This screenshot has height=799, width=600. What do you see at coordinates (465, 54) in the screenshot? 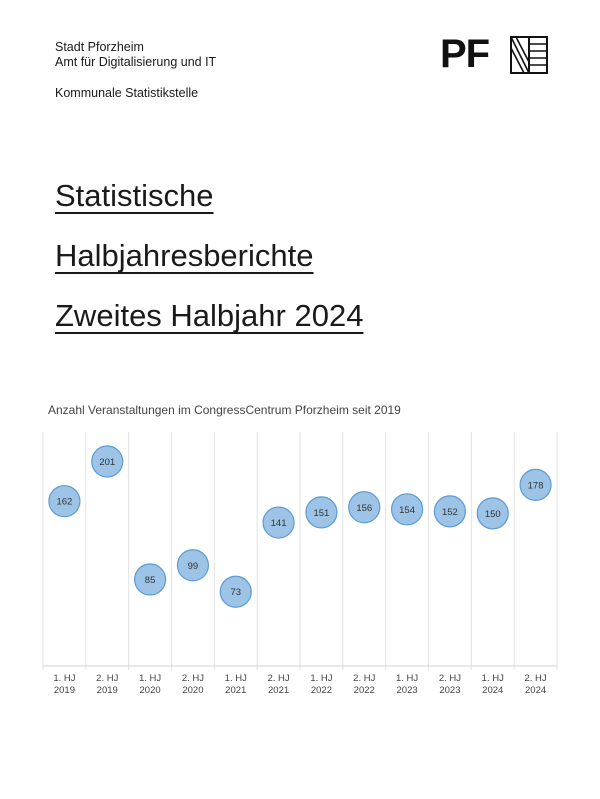
I see `logo-text: PF` at bounding box center [465, 54].